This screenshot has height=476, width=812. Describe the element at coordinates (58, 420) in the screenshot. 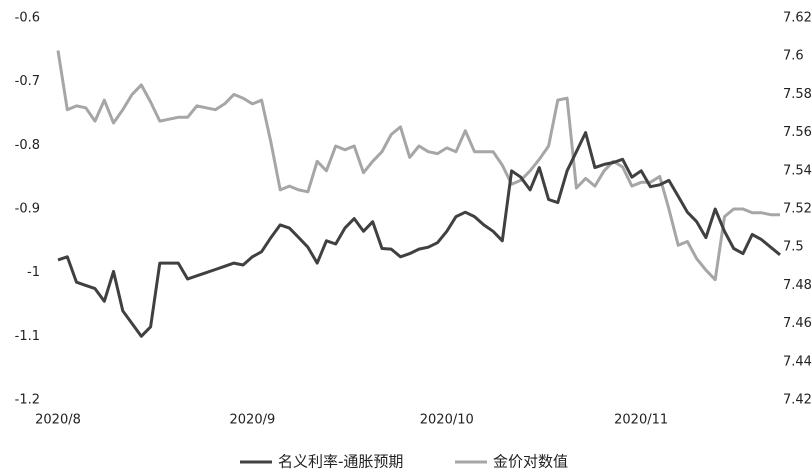

I see `x-tick-label: 2020/8` at that location.